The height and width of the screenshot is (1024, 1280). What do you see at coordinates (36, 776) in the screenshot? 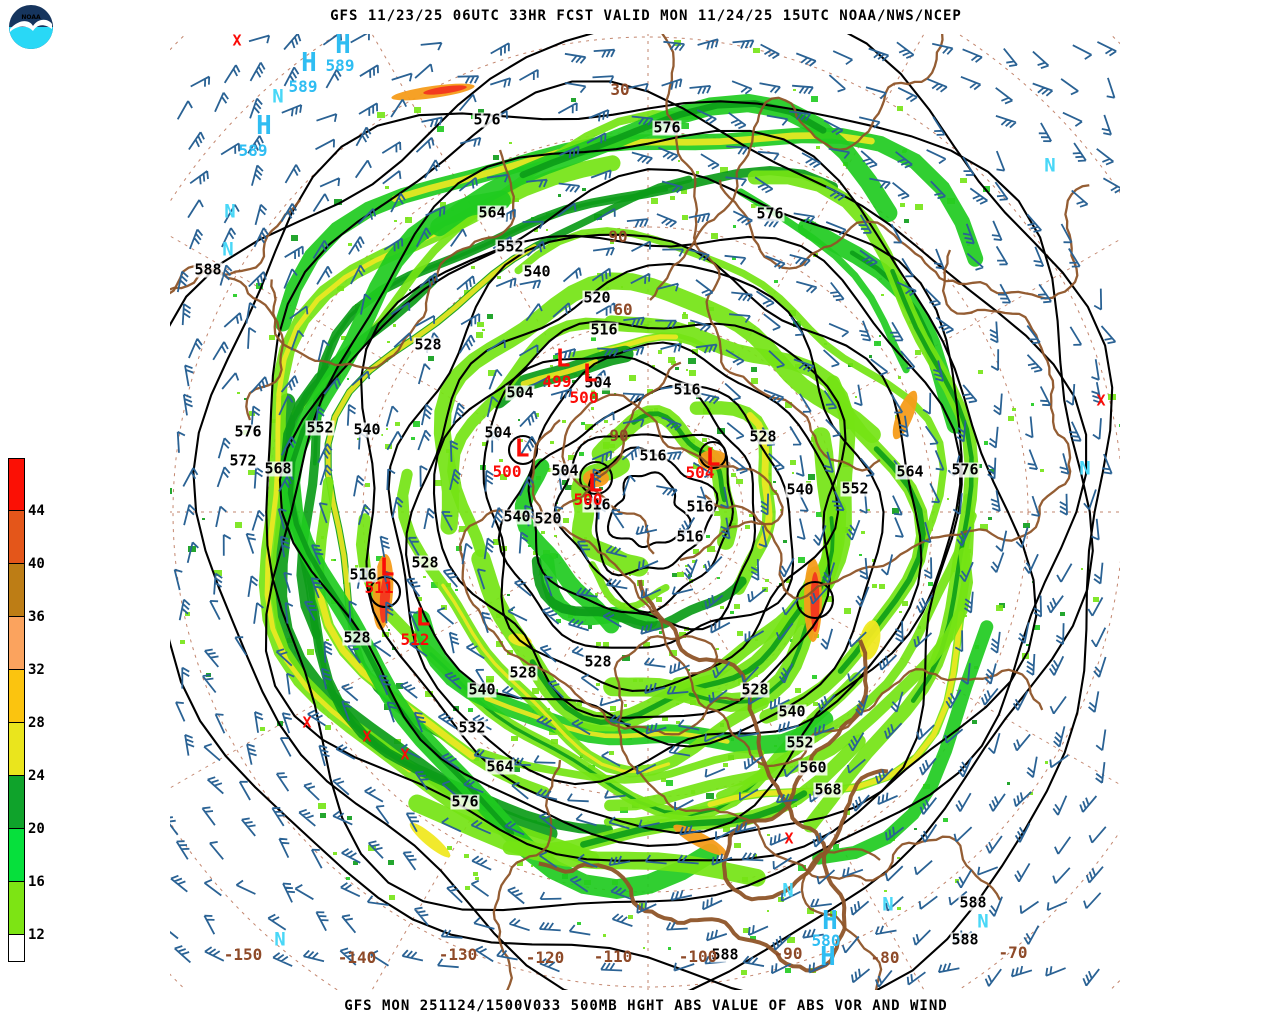
I see `colorbar-tick-label: 24` at bounding box center [36, 776].